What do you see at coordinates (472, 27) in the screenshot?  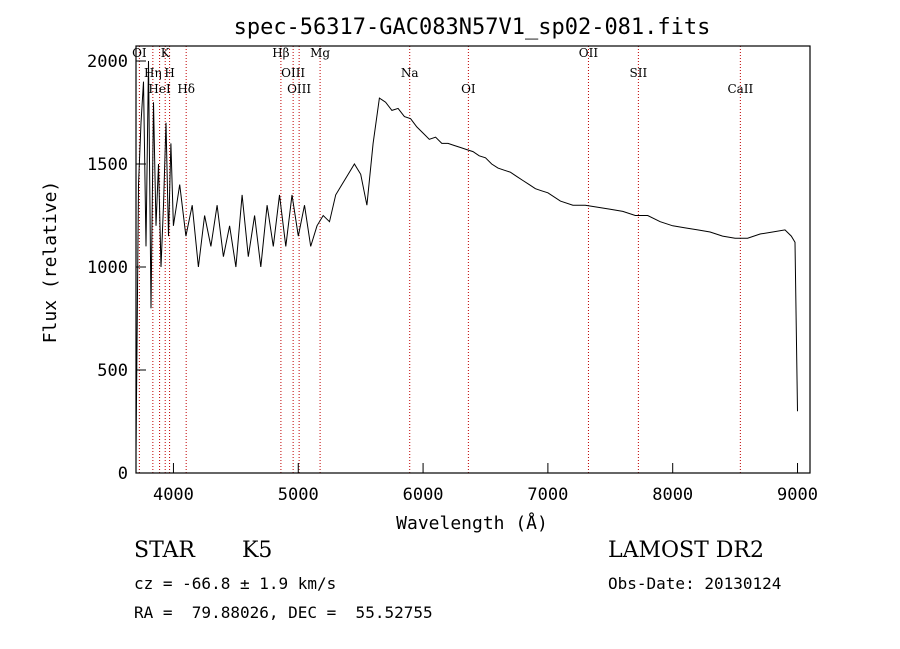 I see `chart-title: spec-56317-GAC083N57V1_sp02-081.fits` at bounding box center [472, 27].